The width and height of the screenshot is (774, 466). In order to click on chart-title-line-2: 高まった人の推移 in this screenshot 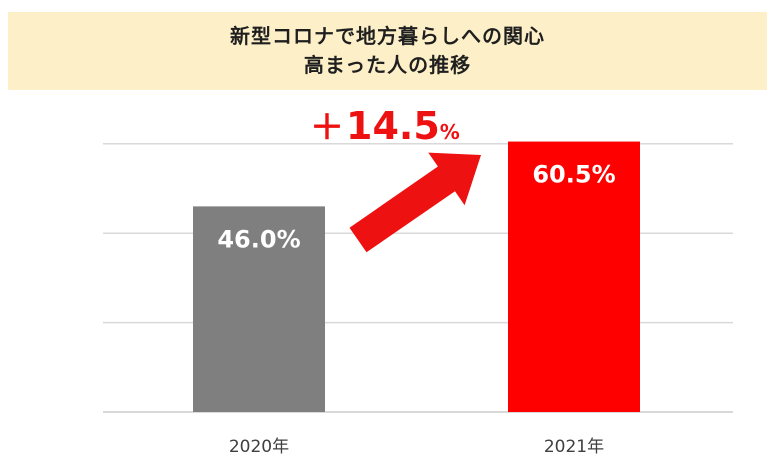, I will do `click(387, 65)`.